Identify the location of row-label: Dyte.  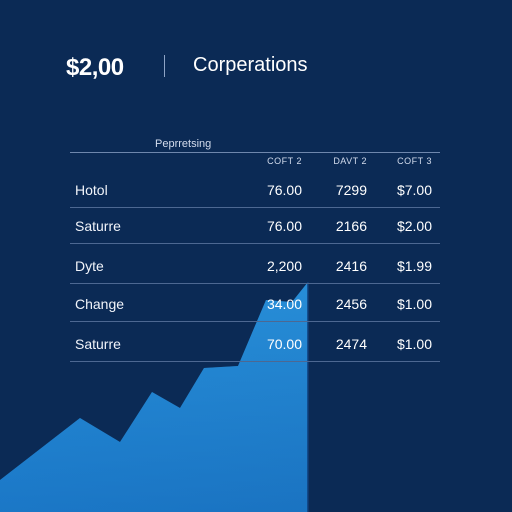
(89, 266).